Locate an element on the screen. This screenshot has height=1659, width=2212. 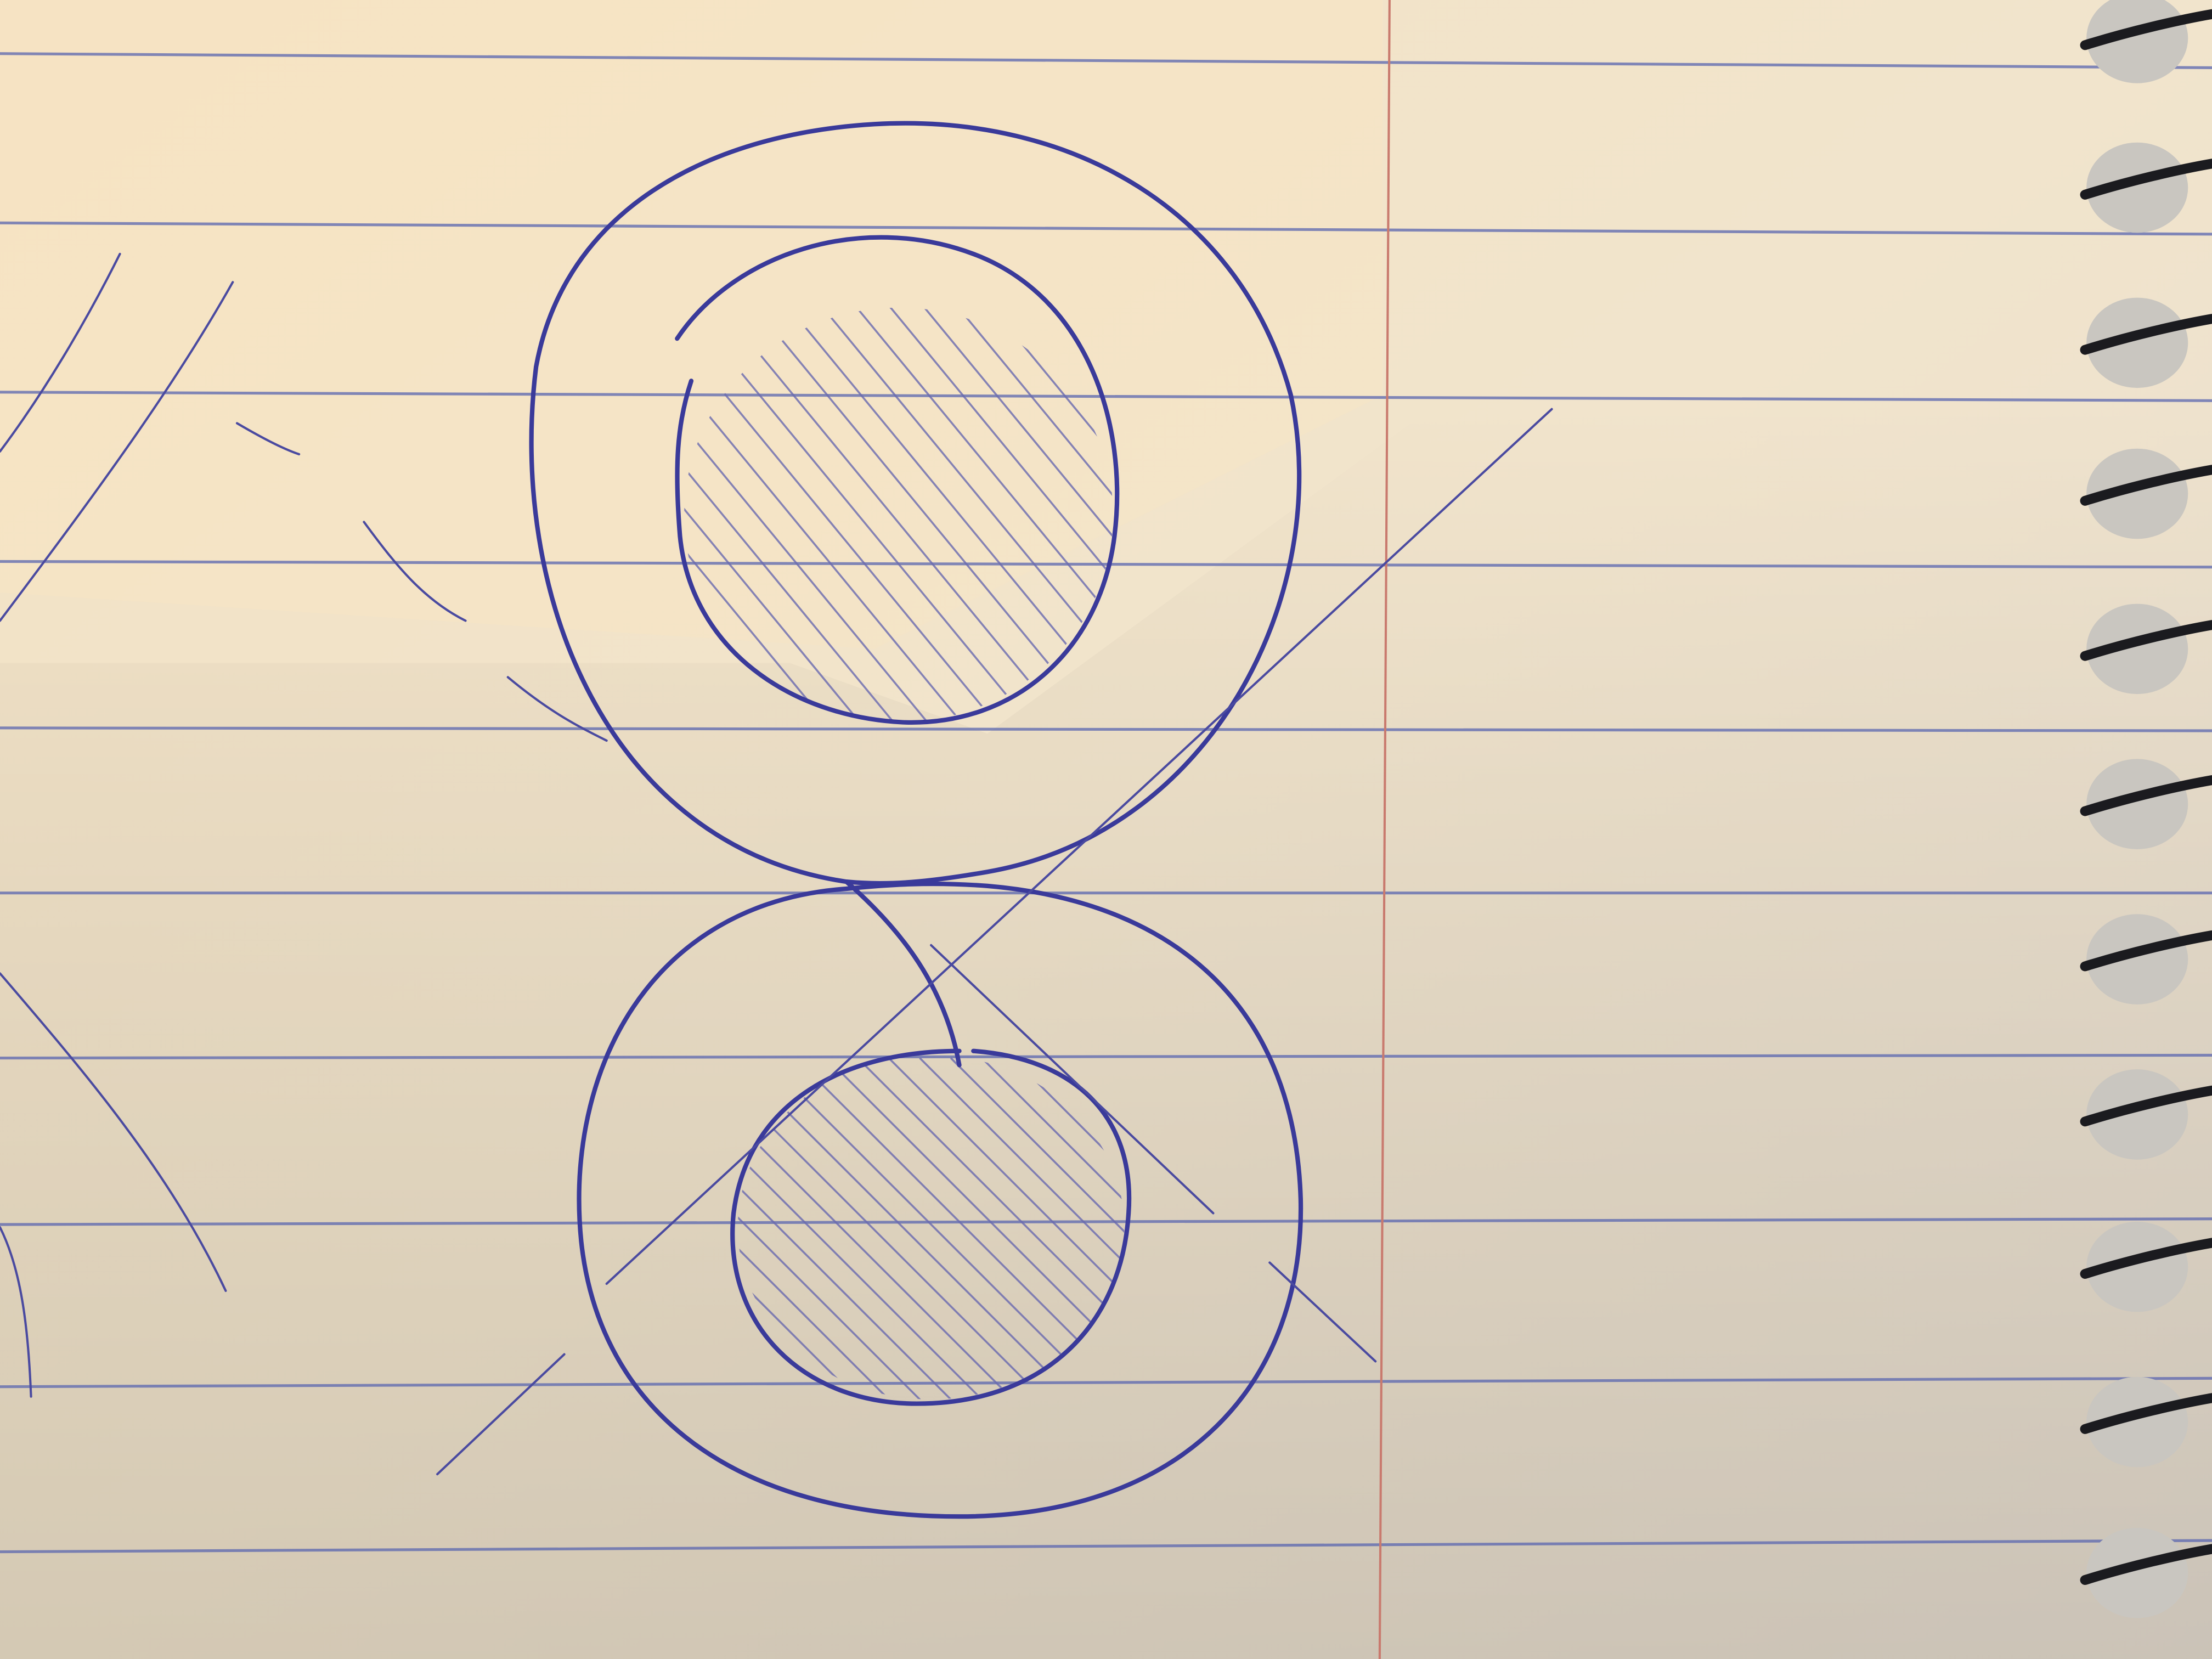
spiral-binding is located at coordinates (2146, 809).